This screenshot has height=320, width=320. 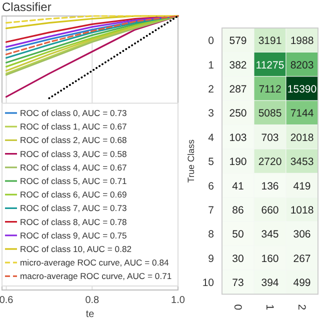 I want to click on legend-label: ROC of class 0, AUC = 0.73, so click(x=73, y=113).